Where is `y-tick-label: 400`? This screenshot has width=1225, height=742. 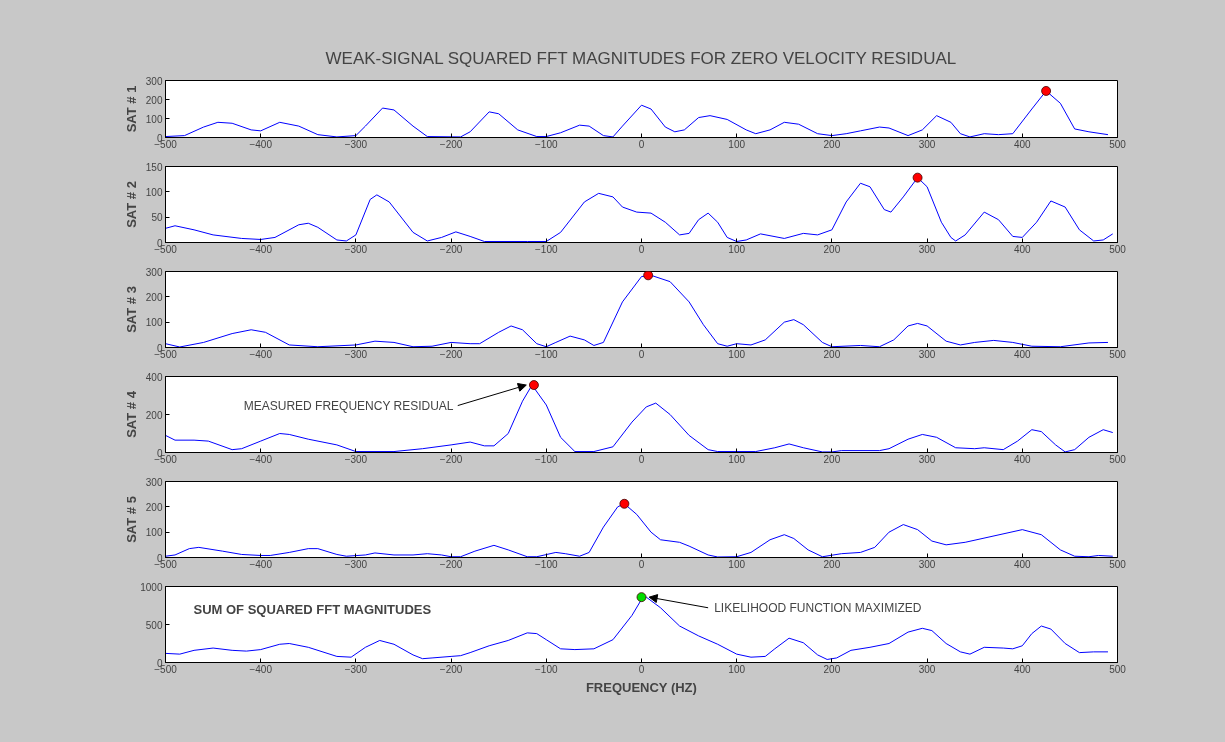
y-tick-label: 400 is located at coordinates (154, 377).